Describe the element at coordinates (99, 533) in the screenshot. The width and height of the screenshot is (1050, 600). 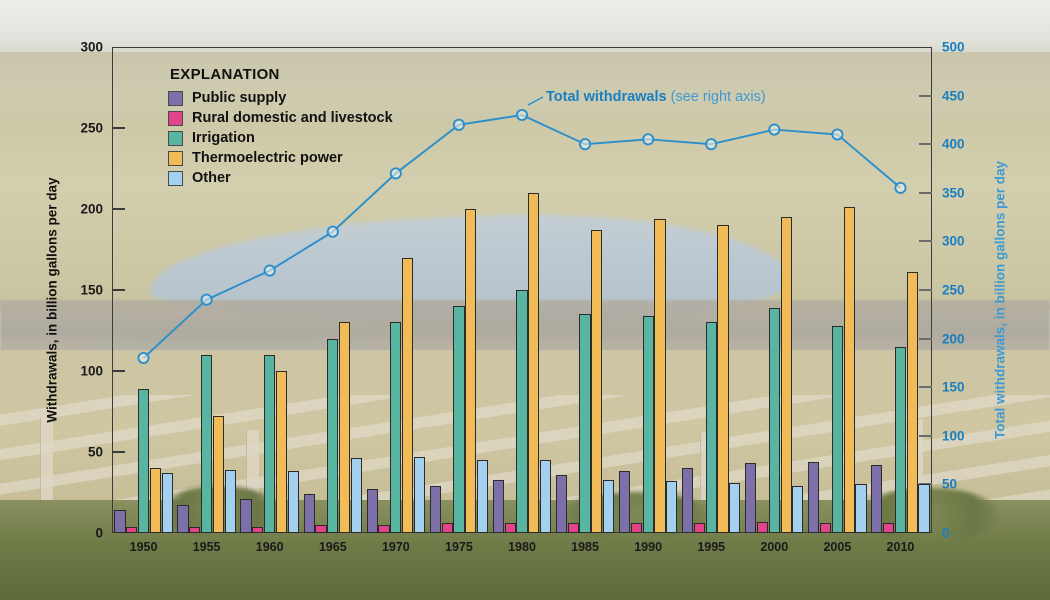
I see `y-axis-left-tick-label: 0` at that location.